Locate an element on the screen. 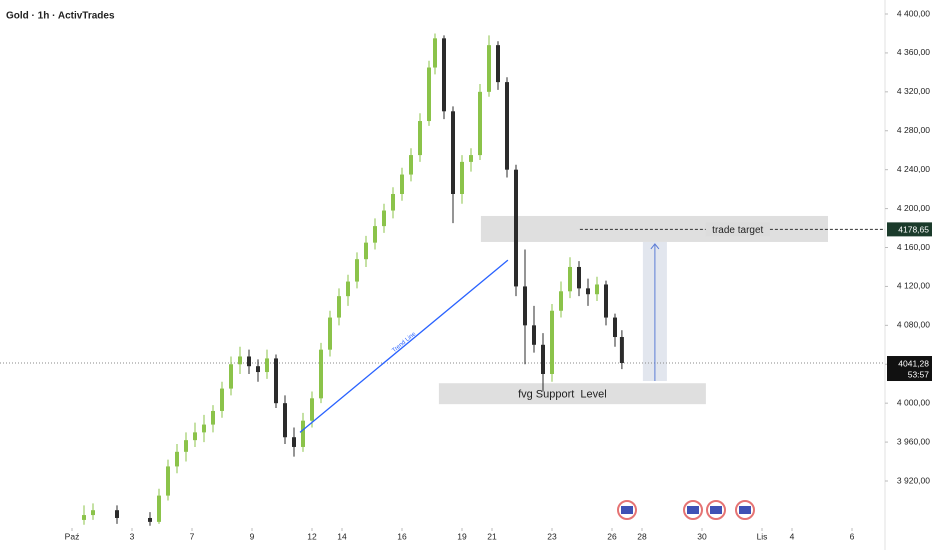 Image resolution: width=932 pixels, height=550 pixels. x-tick-label: 9 is located at coordinates (252, 536).